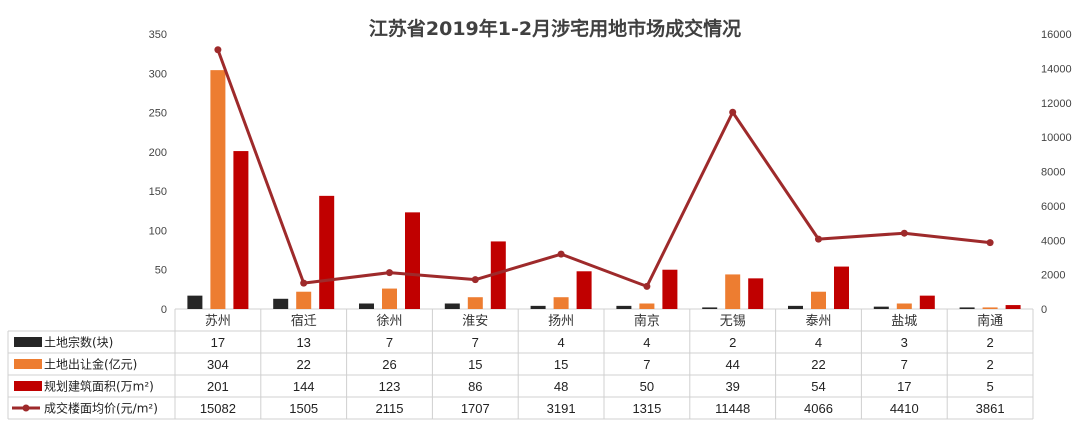 The width and height of the screenshot is (1080, 421). I want to click on left-tick-label: 300, so click(158, 74).